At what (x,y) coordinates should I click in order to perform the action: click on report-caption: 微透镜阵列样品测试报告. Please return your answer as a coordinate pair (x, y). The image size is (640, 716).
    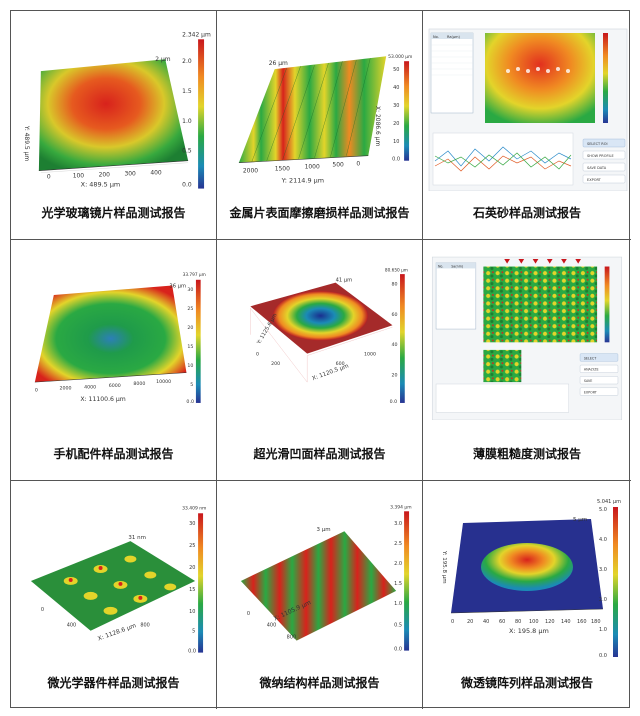
    Looking at the image, I should click on (526, 683).